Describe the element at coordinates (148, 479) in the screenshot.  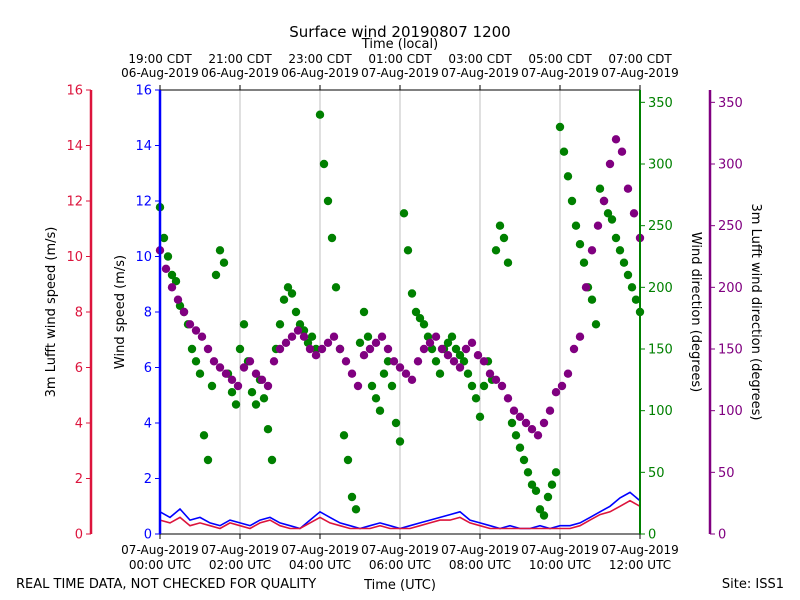
I see `wind-speed-tick-label: 2` at that location.